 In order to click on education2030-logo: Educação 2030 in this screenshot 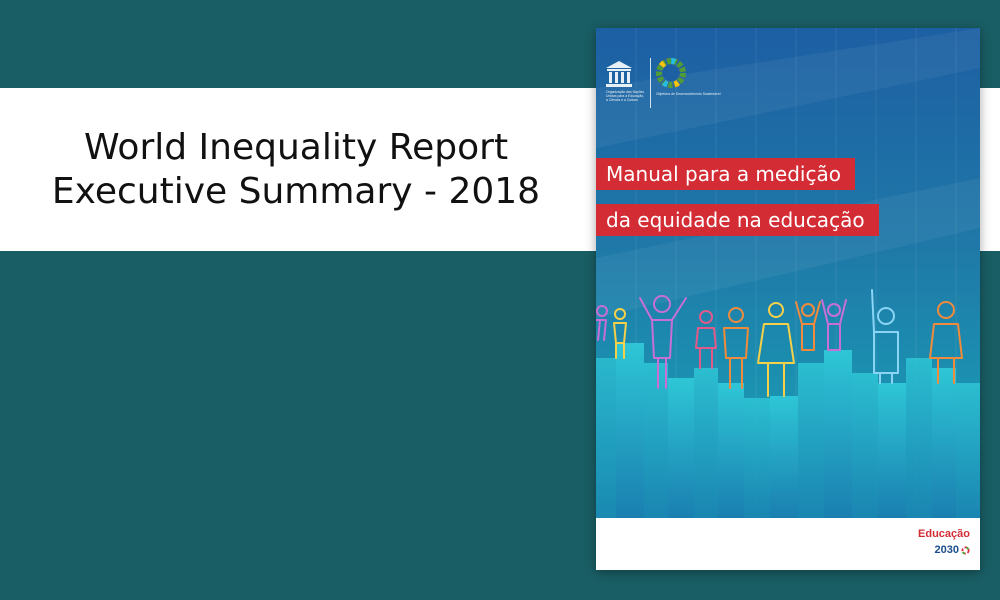, I will do `click(944, 543)`.